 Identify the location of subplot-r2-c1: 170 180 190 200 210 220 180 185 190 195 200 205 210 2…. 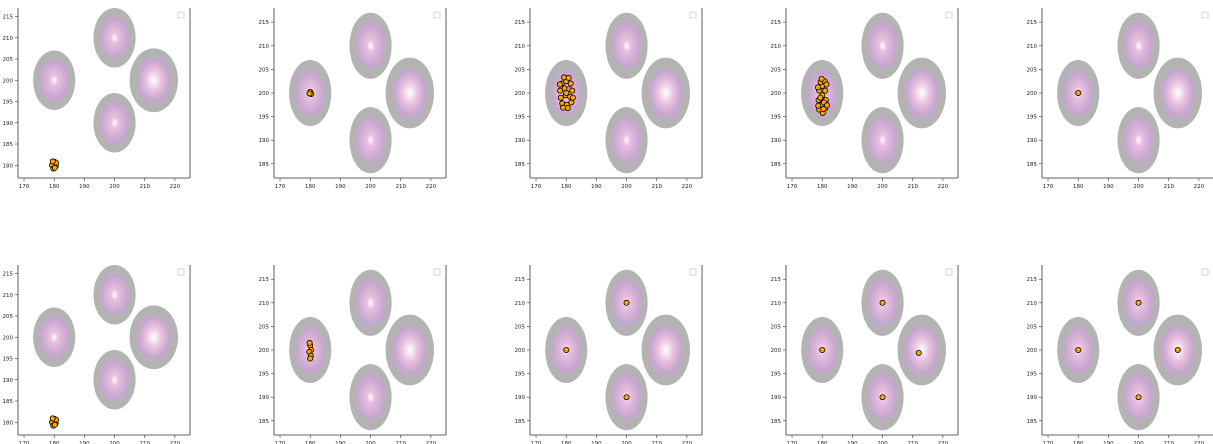
(97, 354).